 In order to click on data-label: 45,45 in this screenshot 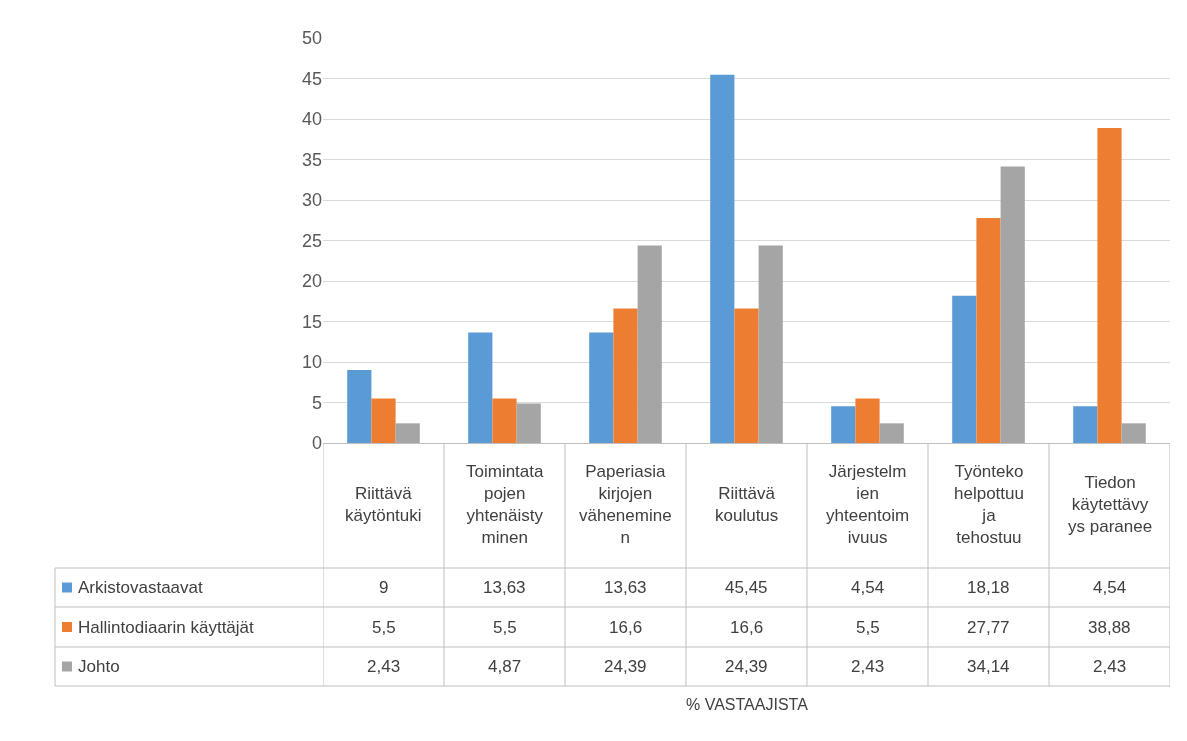, I will do `click(746, 587)`.